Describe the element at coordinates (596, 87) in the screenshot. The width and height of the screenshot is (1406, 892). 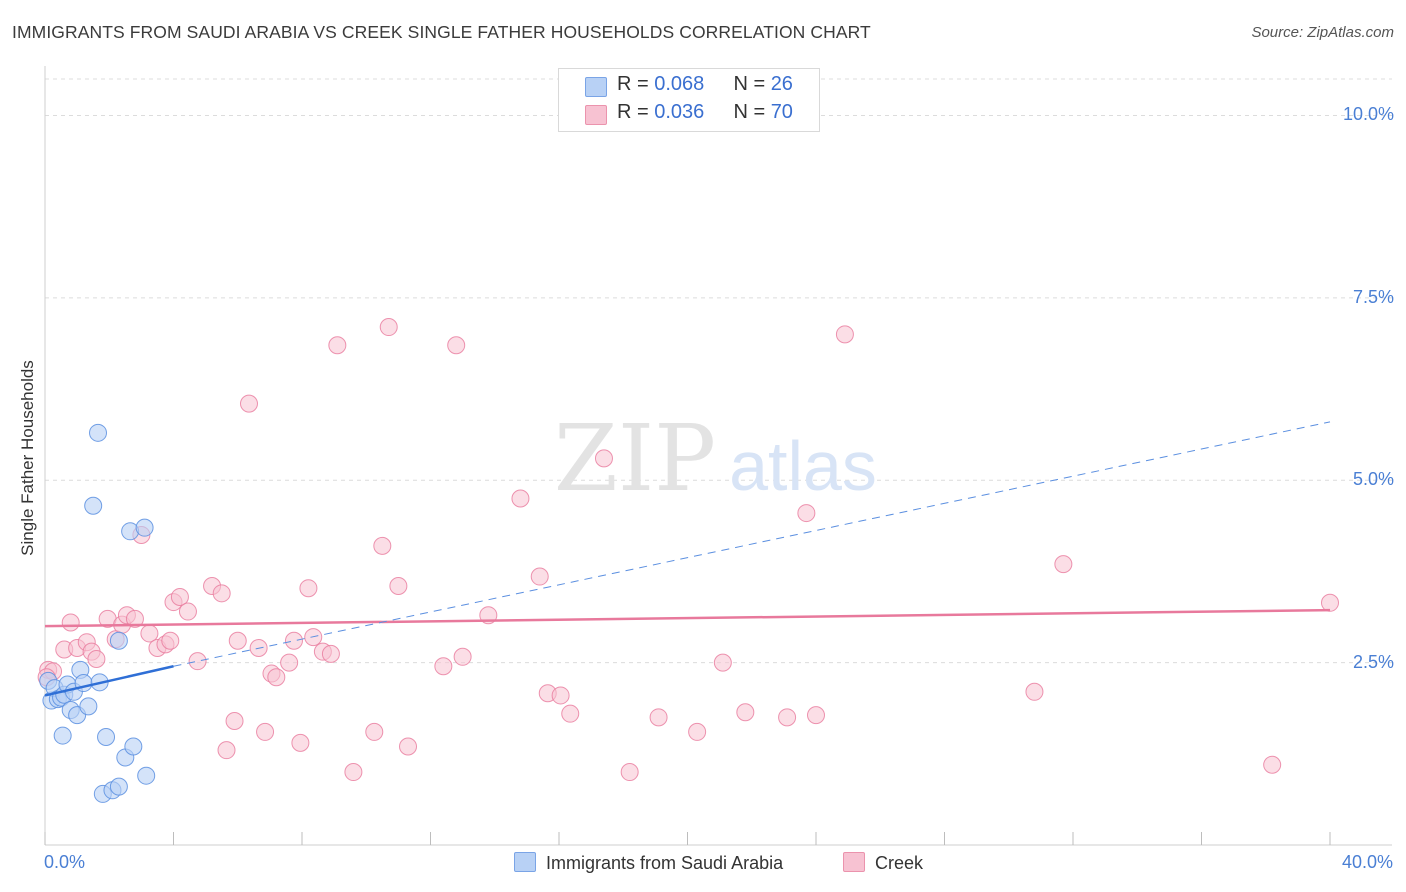
I see `legend-swatch-blue` at that location.